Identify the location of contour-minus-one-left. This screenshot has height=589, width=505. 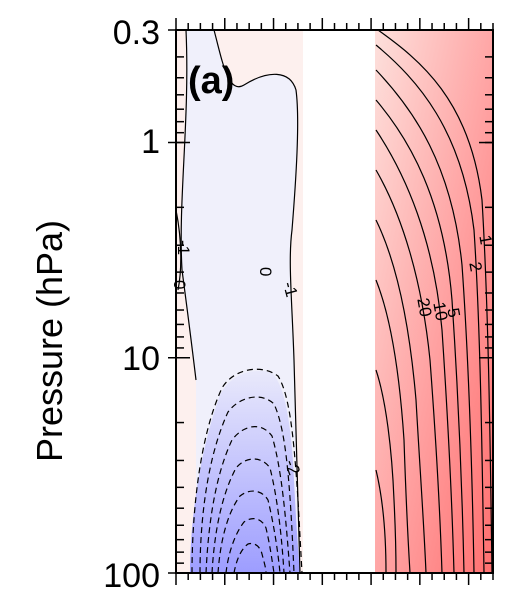
(179, 250).